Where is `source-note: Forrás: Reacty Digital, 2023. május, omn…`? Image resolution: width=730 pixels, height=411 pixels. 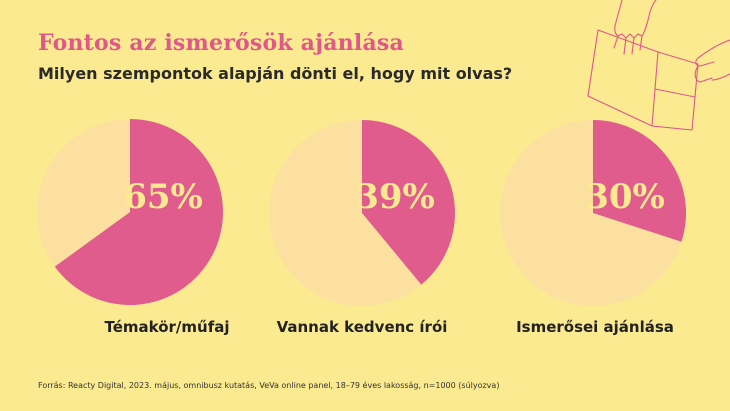
source-note: Forrás: Reacty Digital, 2023. május, omn… is located at coordinates (269, 385).